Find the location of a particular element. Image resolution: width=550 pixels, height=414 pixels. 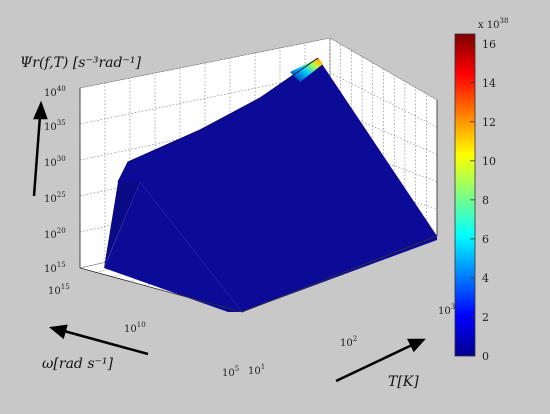

t-arrow-head is located at coordinates (416, 345).